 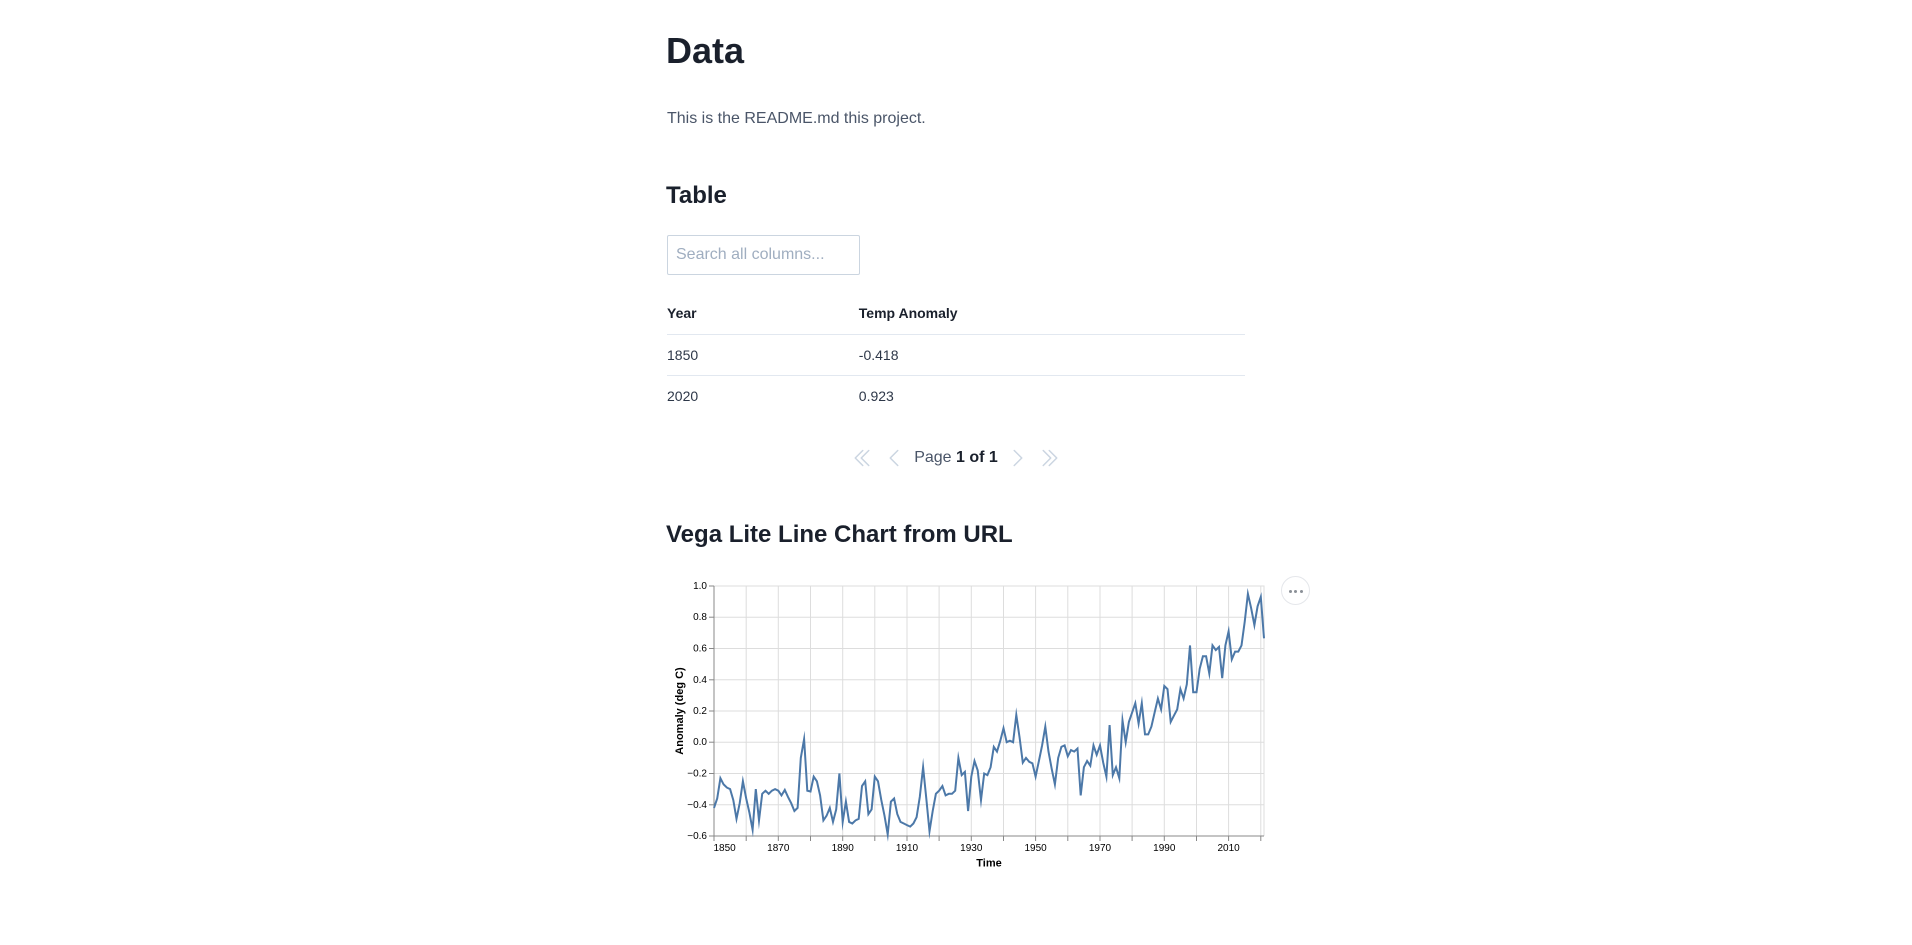 I want to click on svg-text: 1990, so click(x=1164, y=848).